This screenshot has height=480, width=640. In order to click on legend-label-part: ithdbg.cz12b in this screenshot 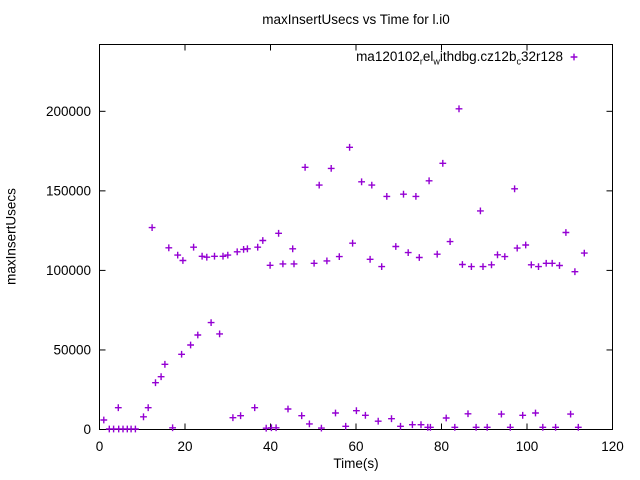, I will do `click(478, 56)`.